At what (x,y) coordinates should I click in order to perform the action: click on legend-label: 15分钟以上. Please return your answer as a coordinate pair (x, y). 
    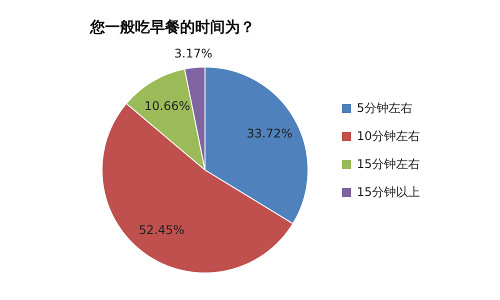
    Looking at the image, I should click on (388, 192).